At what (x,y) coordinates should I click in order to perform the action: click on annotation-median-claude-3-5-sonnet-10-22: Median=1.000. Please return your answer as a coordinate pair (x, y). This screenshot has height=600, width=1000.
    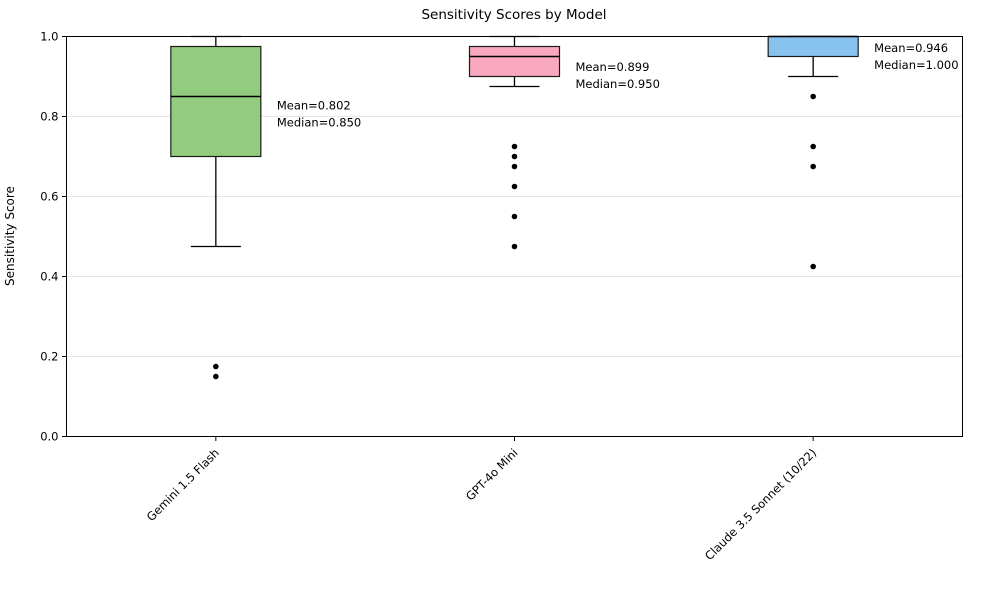
    Looking at the image, I should click on (916, 65).